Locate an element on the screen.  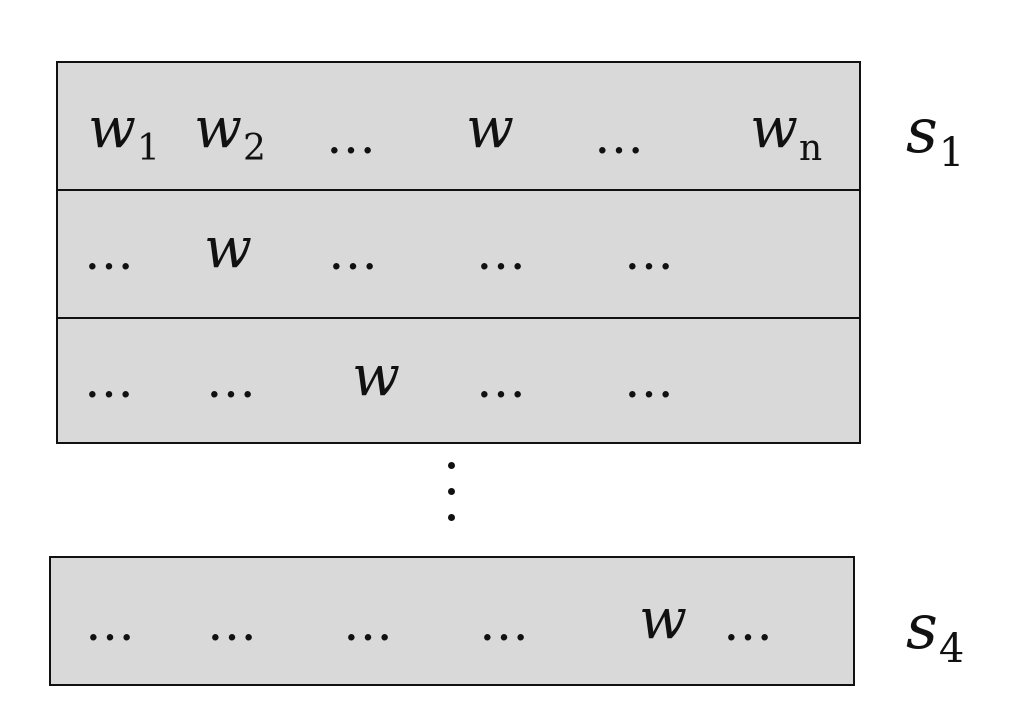
token-w2: w2 is located at coordinates (230, 132).